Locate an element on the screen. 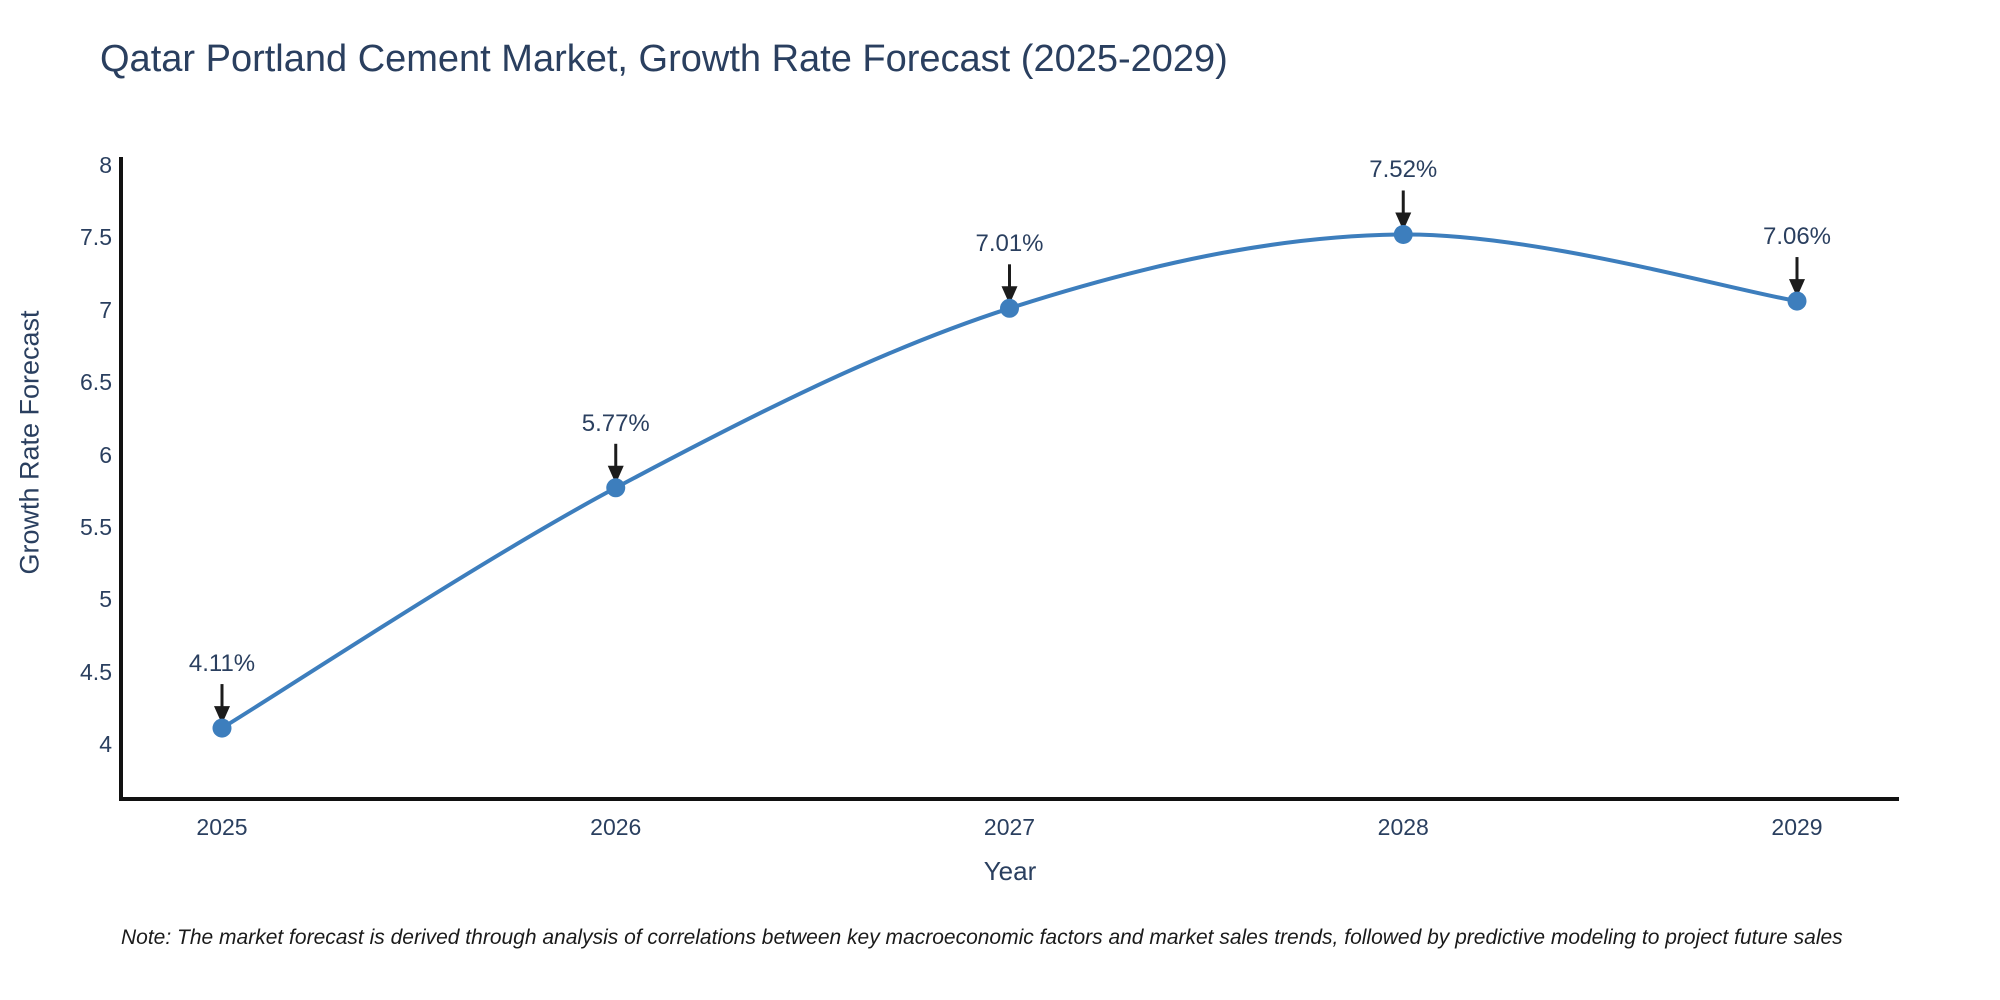  x-tick-label: 2028 is located at coordinates (1403, 827).